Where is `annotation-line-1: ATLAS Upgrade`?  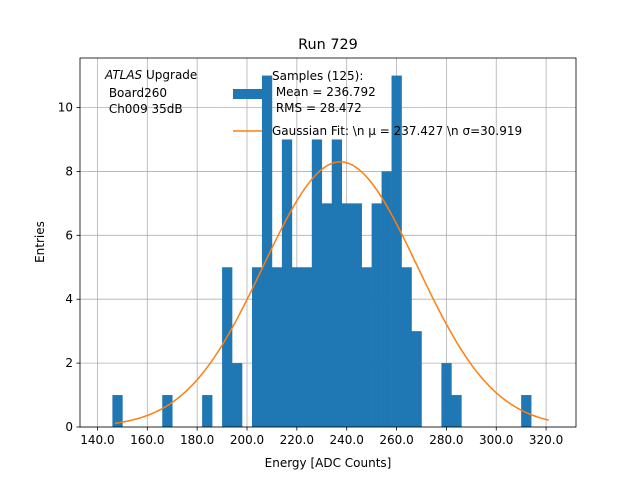 annotation-line-1: ATLAS Upgrade is located at coordinates (150, 75).